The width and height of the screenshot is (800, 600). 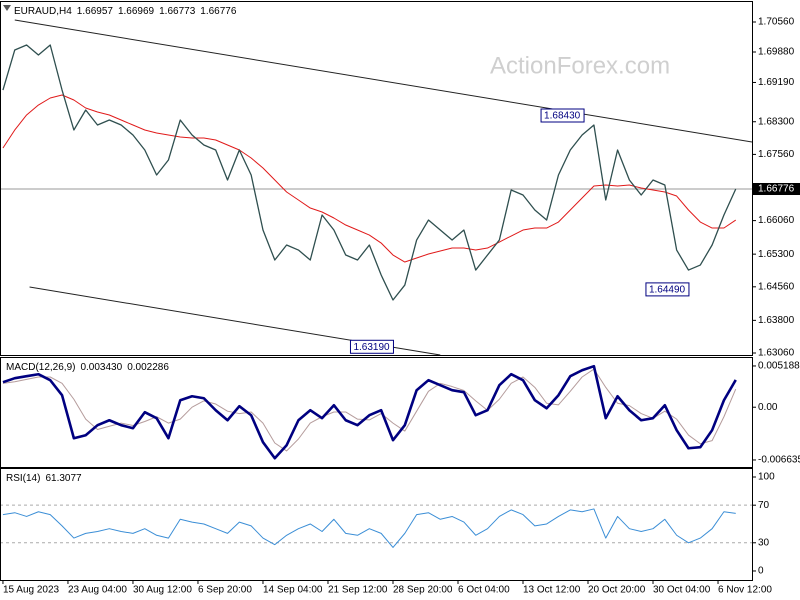 What do you see at coordinates (101, 367) in the screenshot?
I see `header-value: 0.003430` at bounding box center [101, 367].